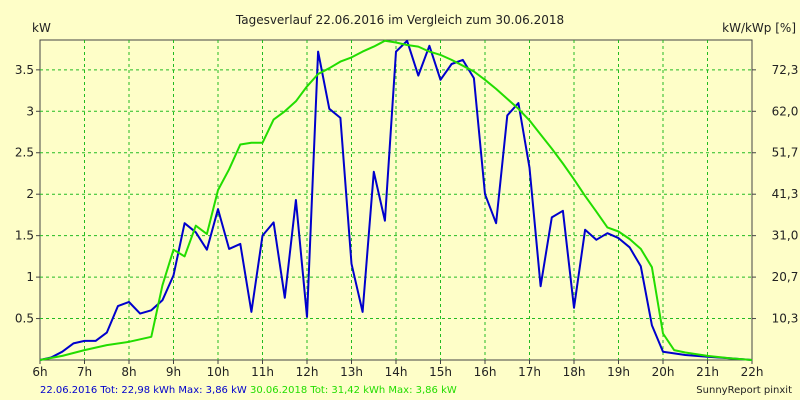 The image size is (800, 400). Describe the element at coordinates (41, 28) in the screenshot. I see `y-axis-label-left: kW` at that location.